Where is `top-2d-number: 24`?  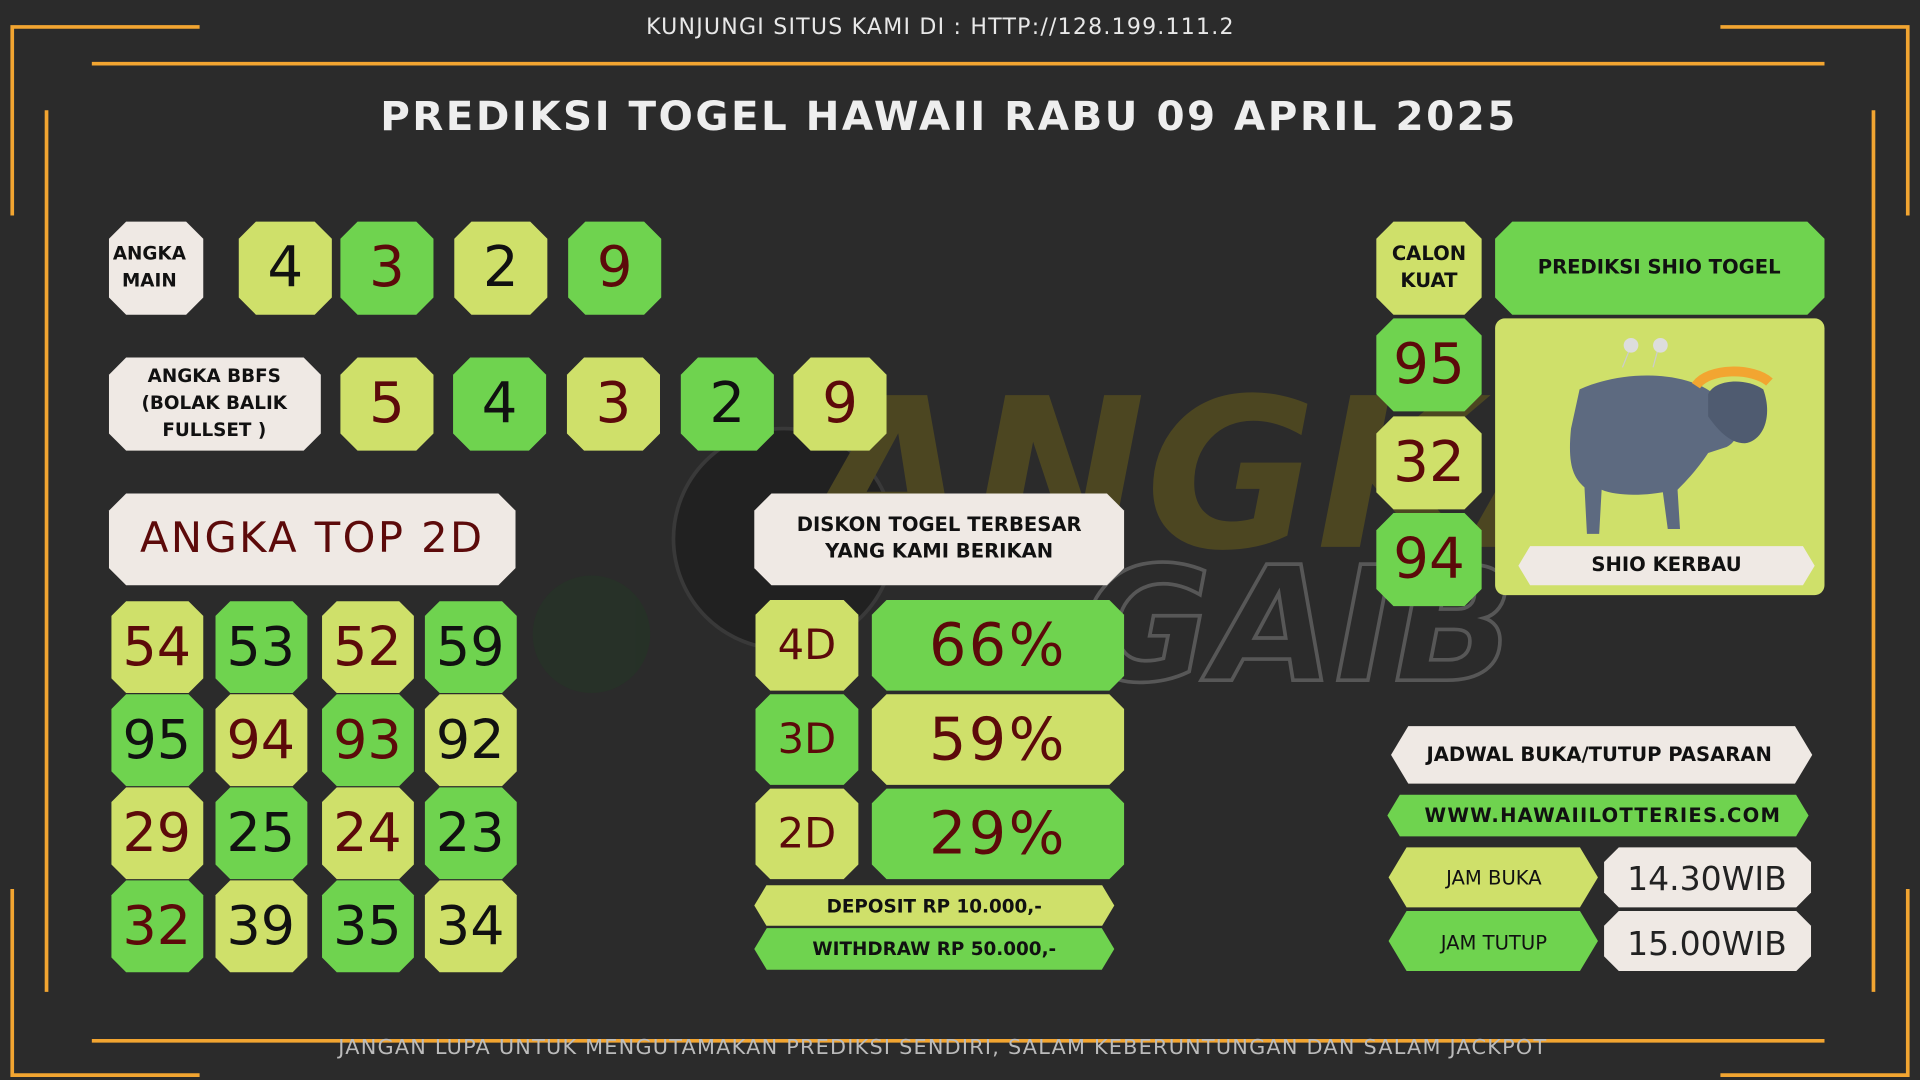
top-2d-number: 24 is located at coordinates (367, 832).